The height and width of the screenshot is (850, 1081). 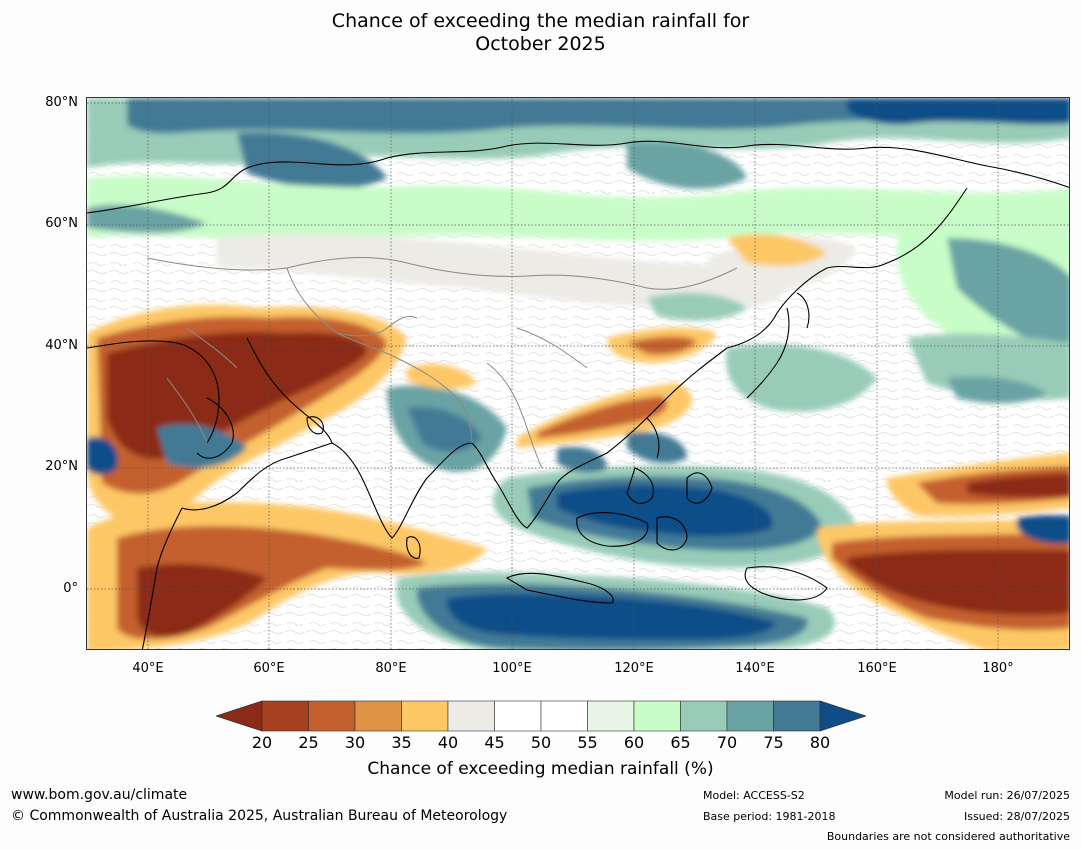 What do you see at coordinates (61, 345) in the screenshot?
I see `lat-label-40n: 40°N` at bounding box center [61, 345].